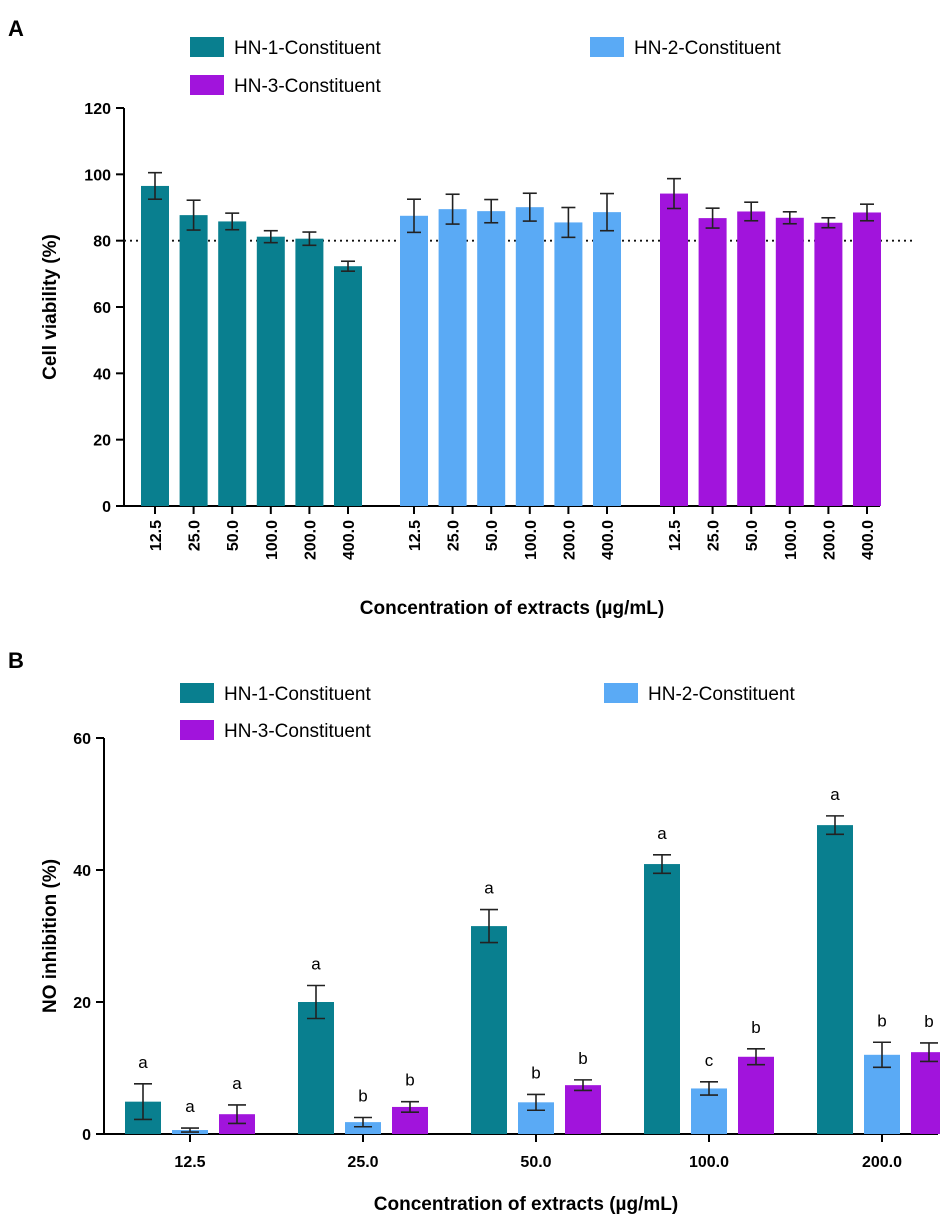 Image resolution: width=940 pixels, height=1221 pixels. What do you see at coordinates (97, 109) in the screenshot?
I see `y-tick-label: 120` at bounding box center [97, 109].